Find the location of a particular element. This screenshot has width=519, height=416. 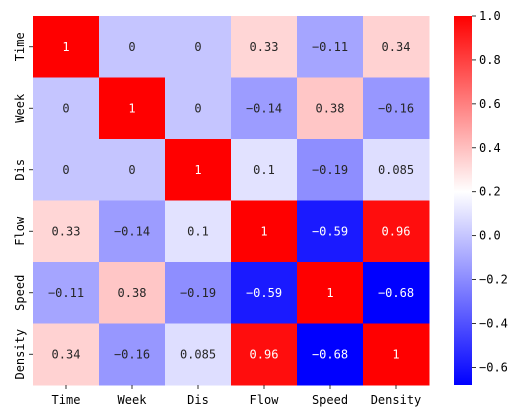

y-tick-label: Density is located at coordinates (20, 354).